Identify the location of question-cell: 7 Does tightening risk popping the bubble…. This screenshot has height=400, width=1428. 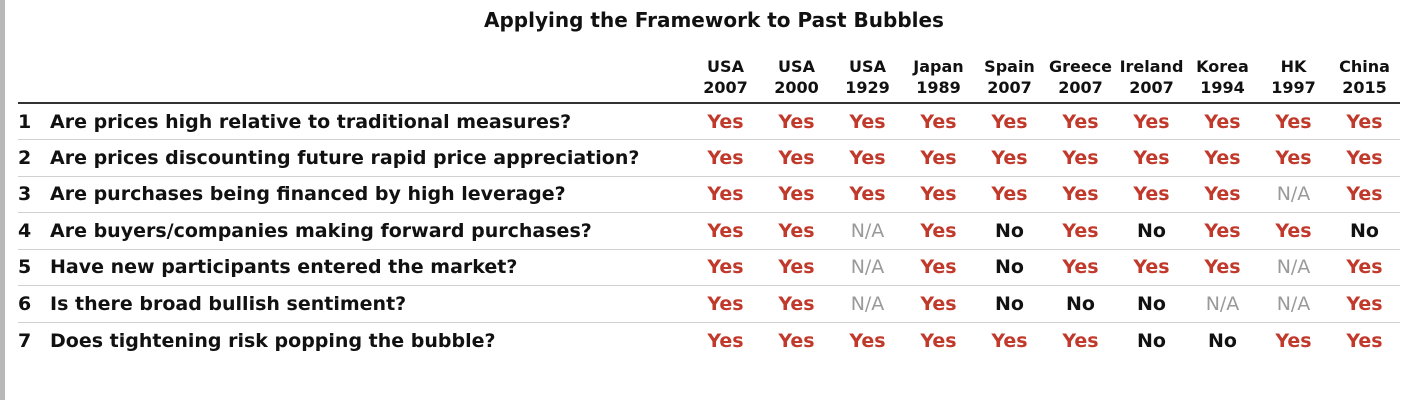
(354, 340).